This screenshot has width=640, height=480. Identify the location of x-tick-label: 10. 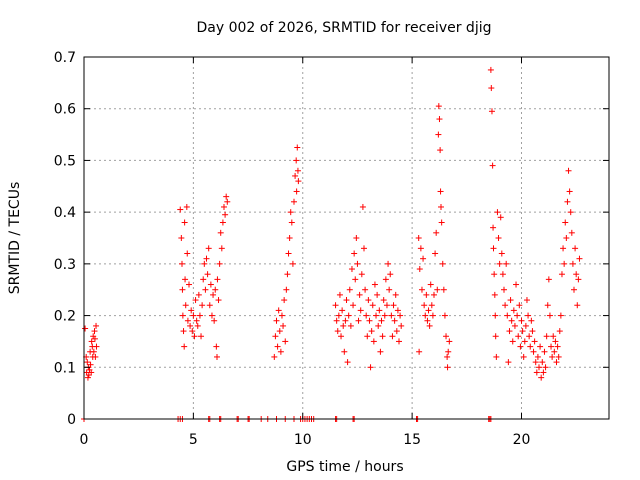
(303, 440).